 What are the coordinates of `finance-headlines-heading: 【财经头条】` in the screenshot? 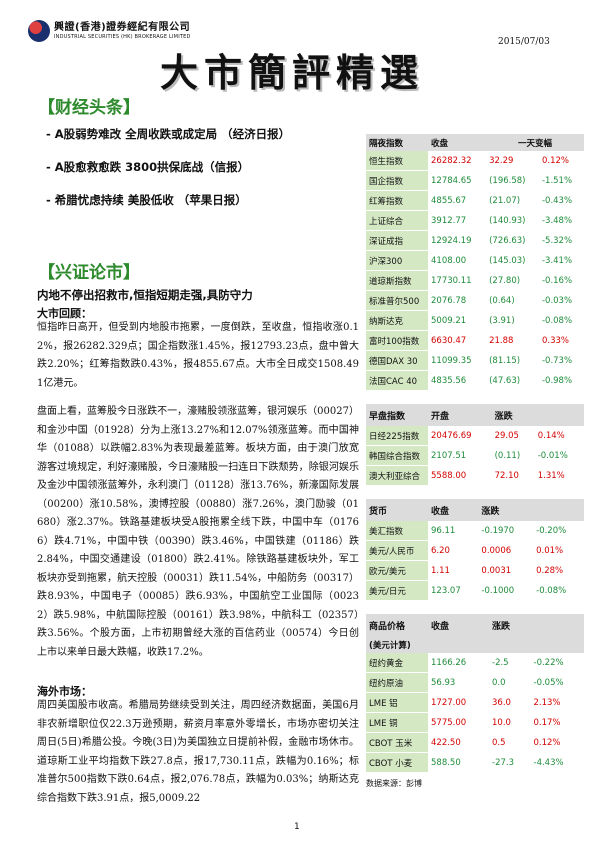 It's located at (89, 108).